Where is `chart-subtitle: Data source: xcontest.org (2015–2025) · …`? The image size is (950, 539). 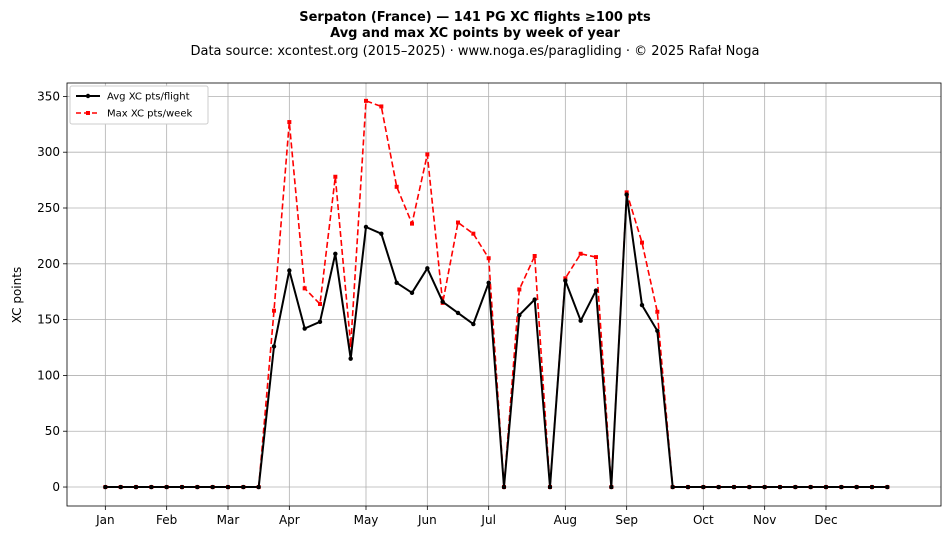
chart-subtitle: Data source: xcontest.org (2015–2025) · … is located at coordinates (474, 51).